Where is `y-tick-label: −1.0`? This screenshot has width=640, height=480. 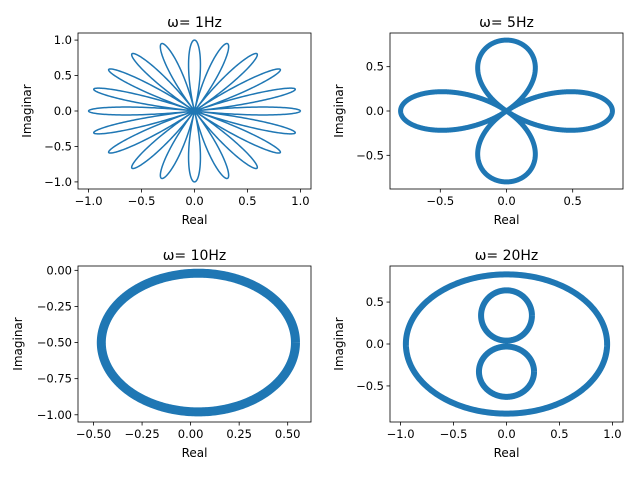 y-tick-label: −1.0 is located at coordinates (58, 182).